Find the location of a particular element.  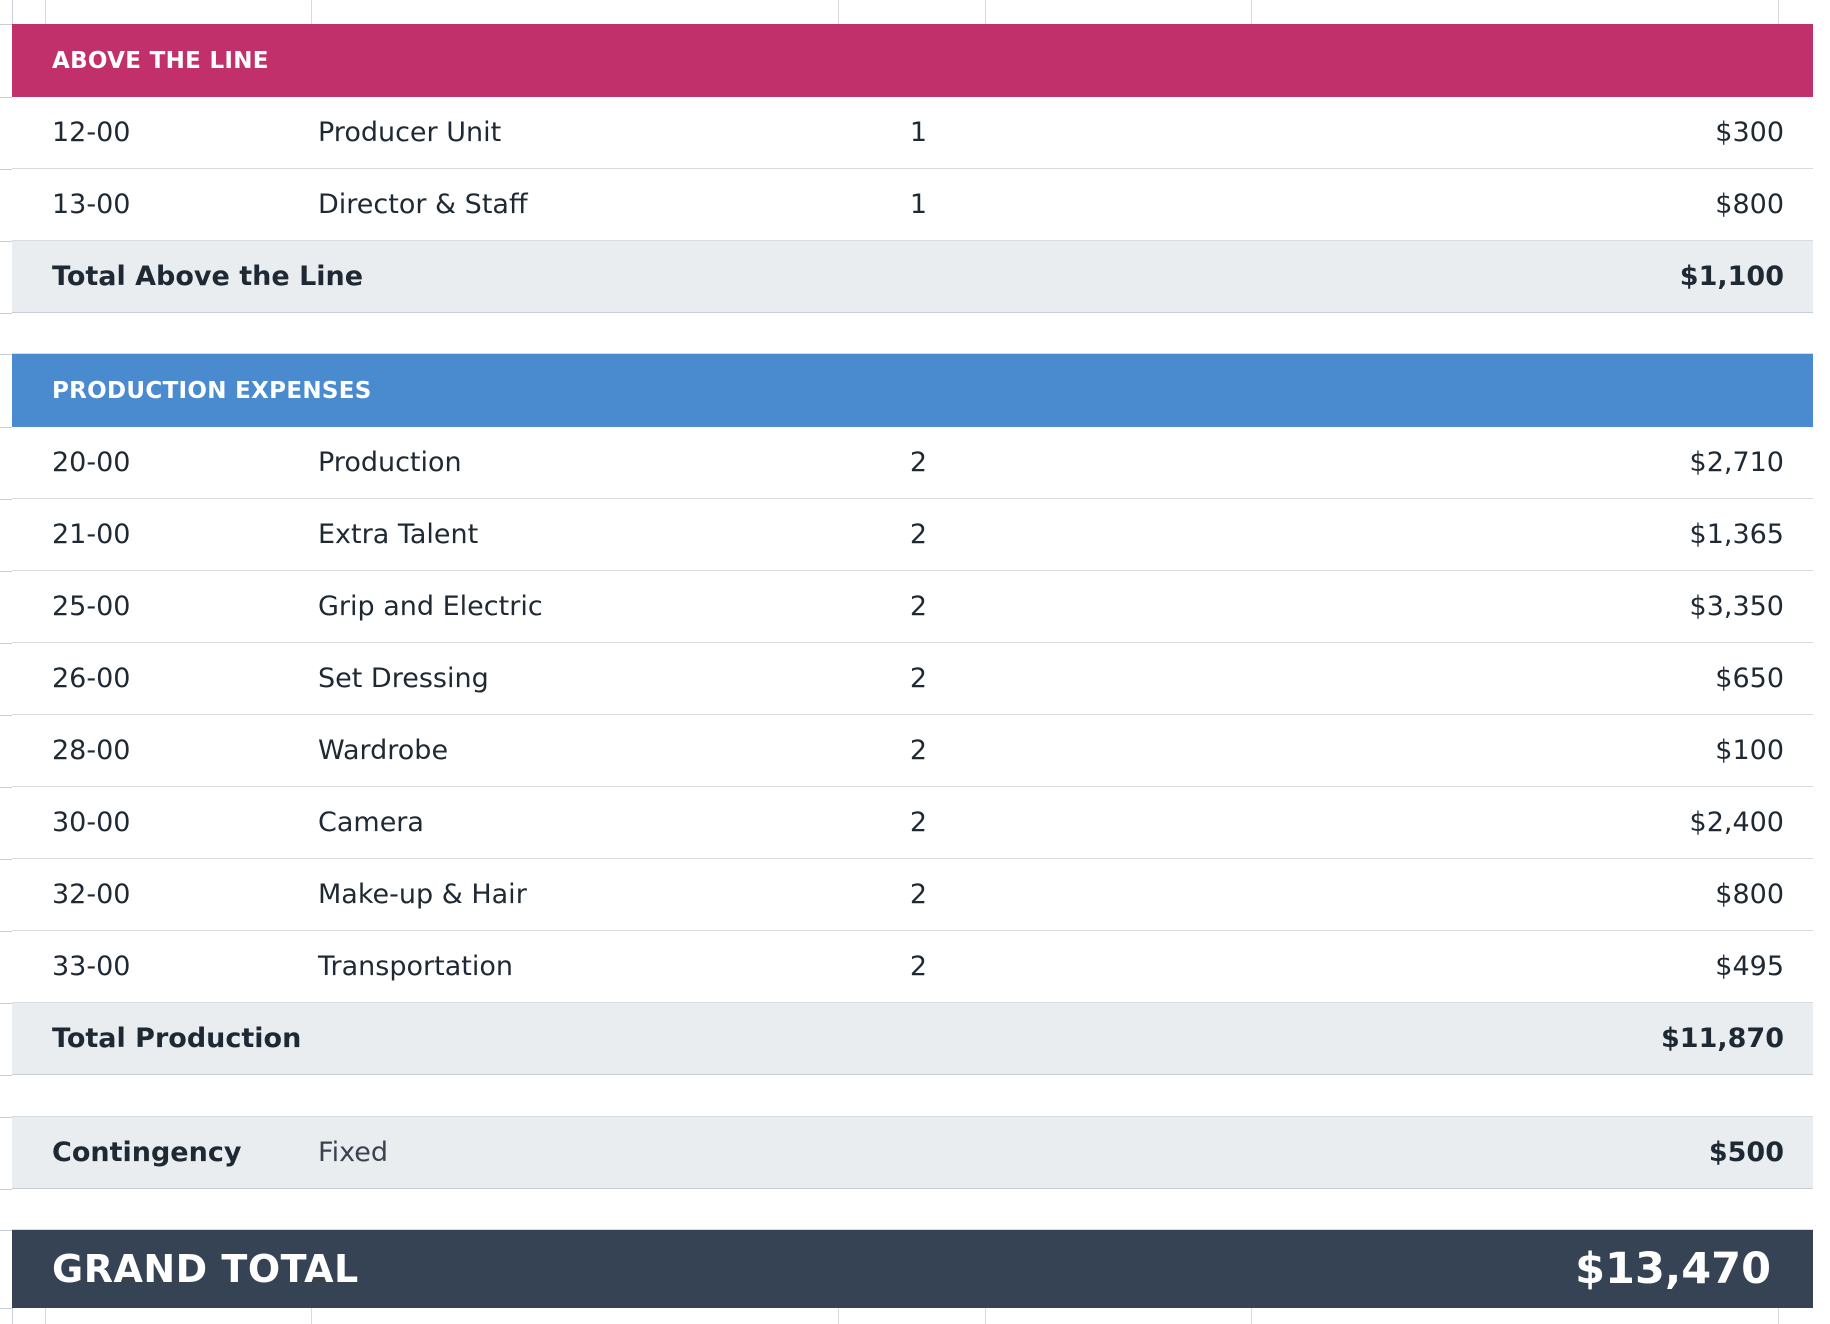

description-cell: Make-up & Hair is located at coordinates (422, 894).